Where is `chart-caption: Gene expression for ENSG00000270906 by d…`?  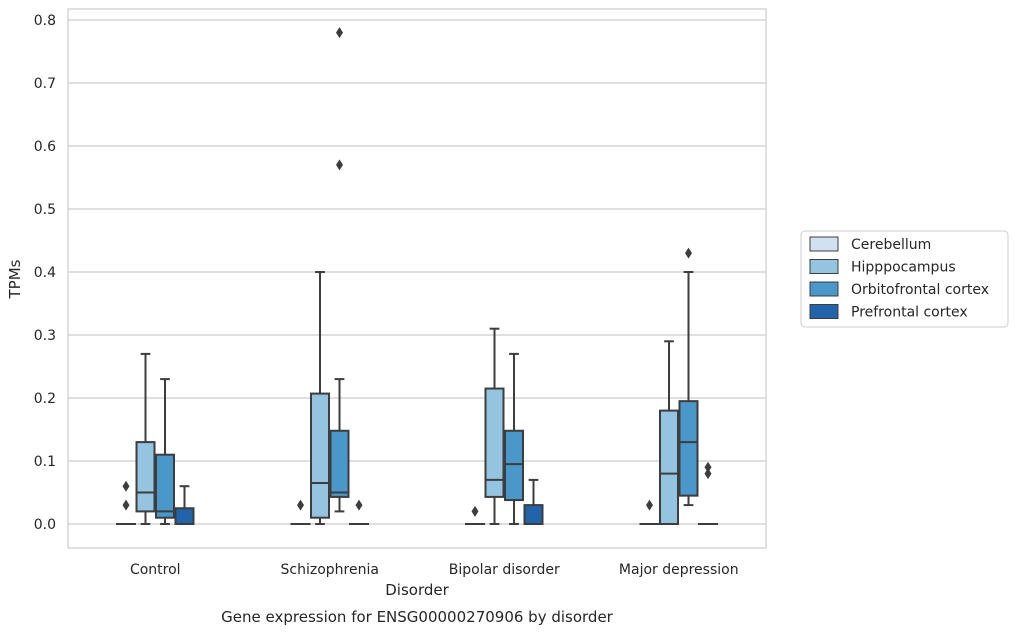
chart-caption: Gene expression for ENSG00000270906 by d… is located at coordinates (417, 617).